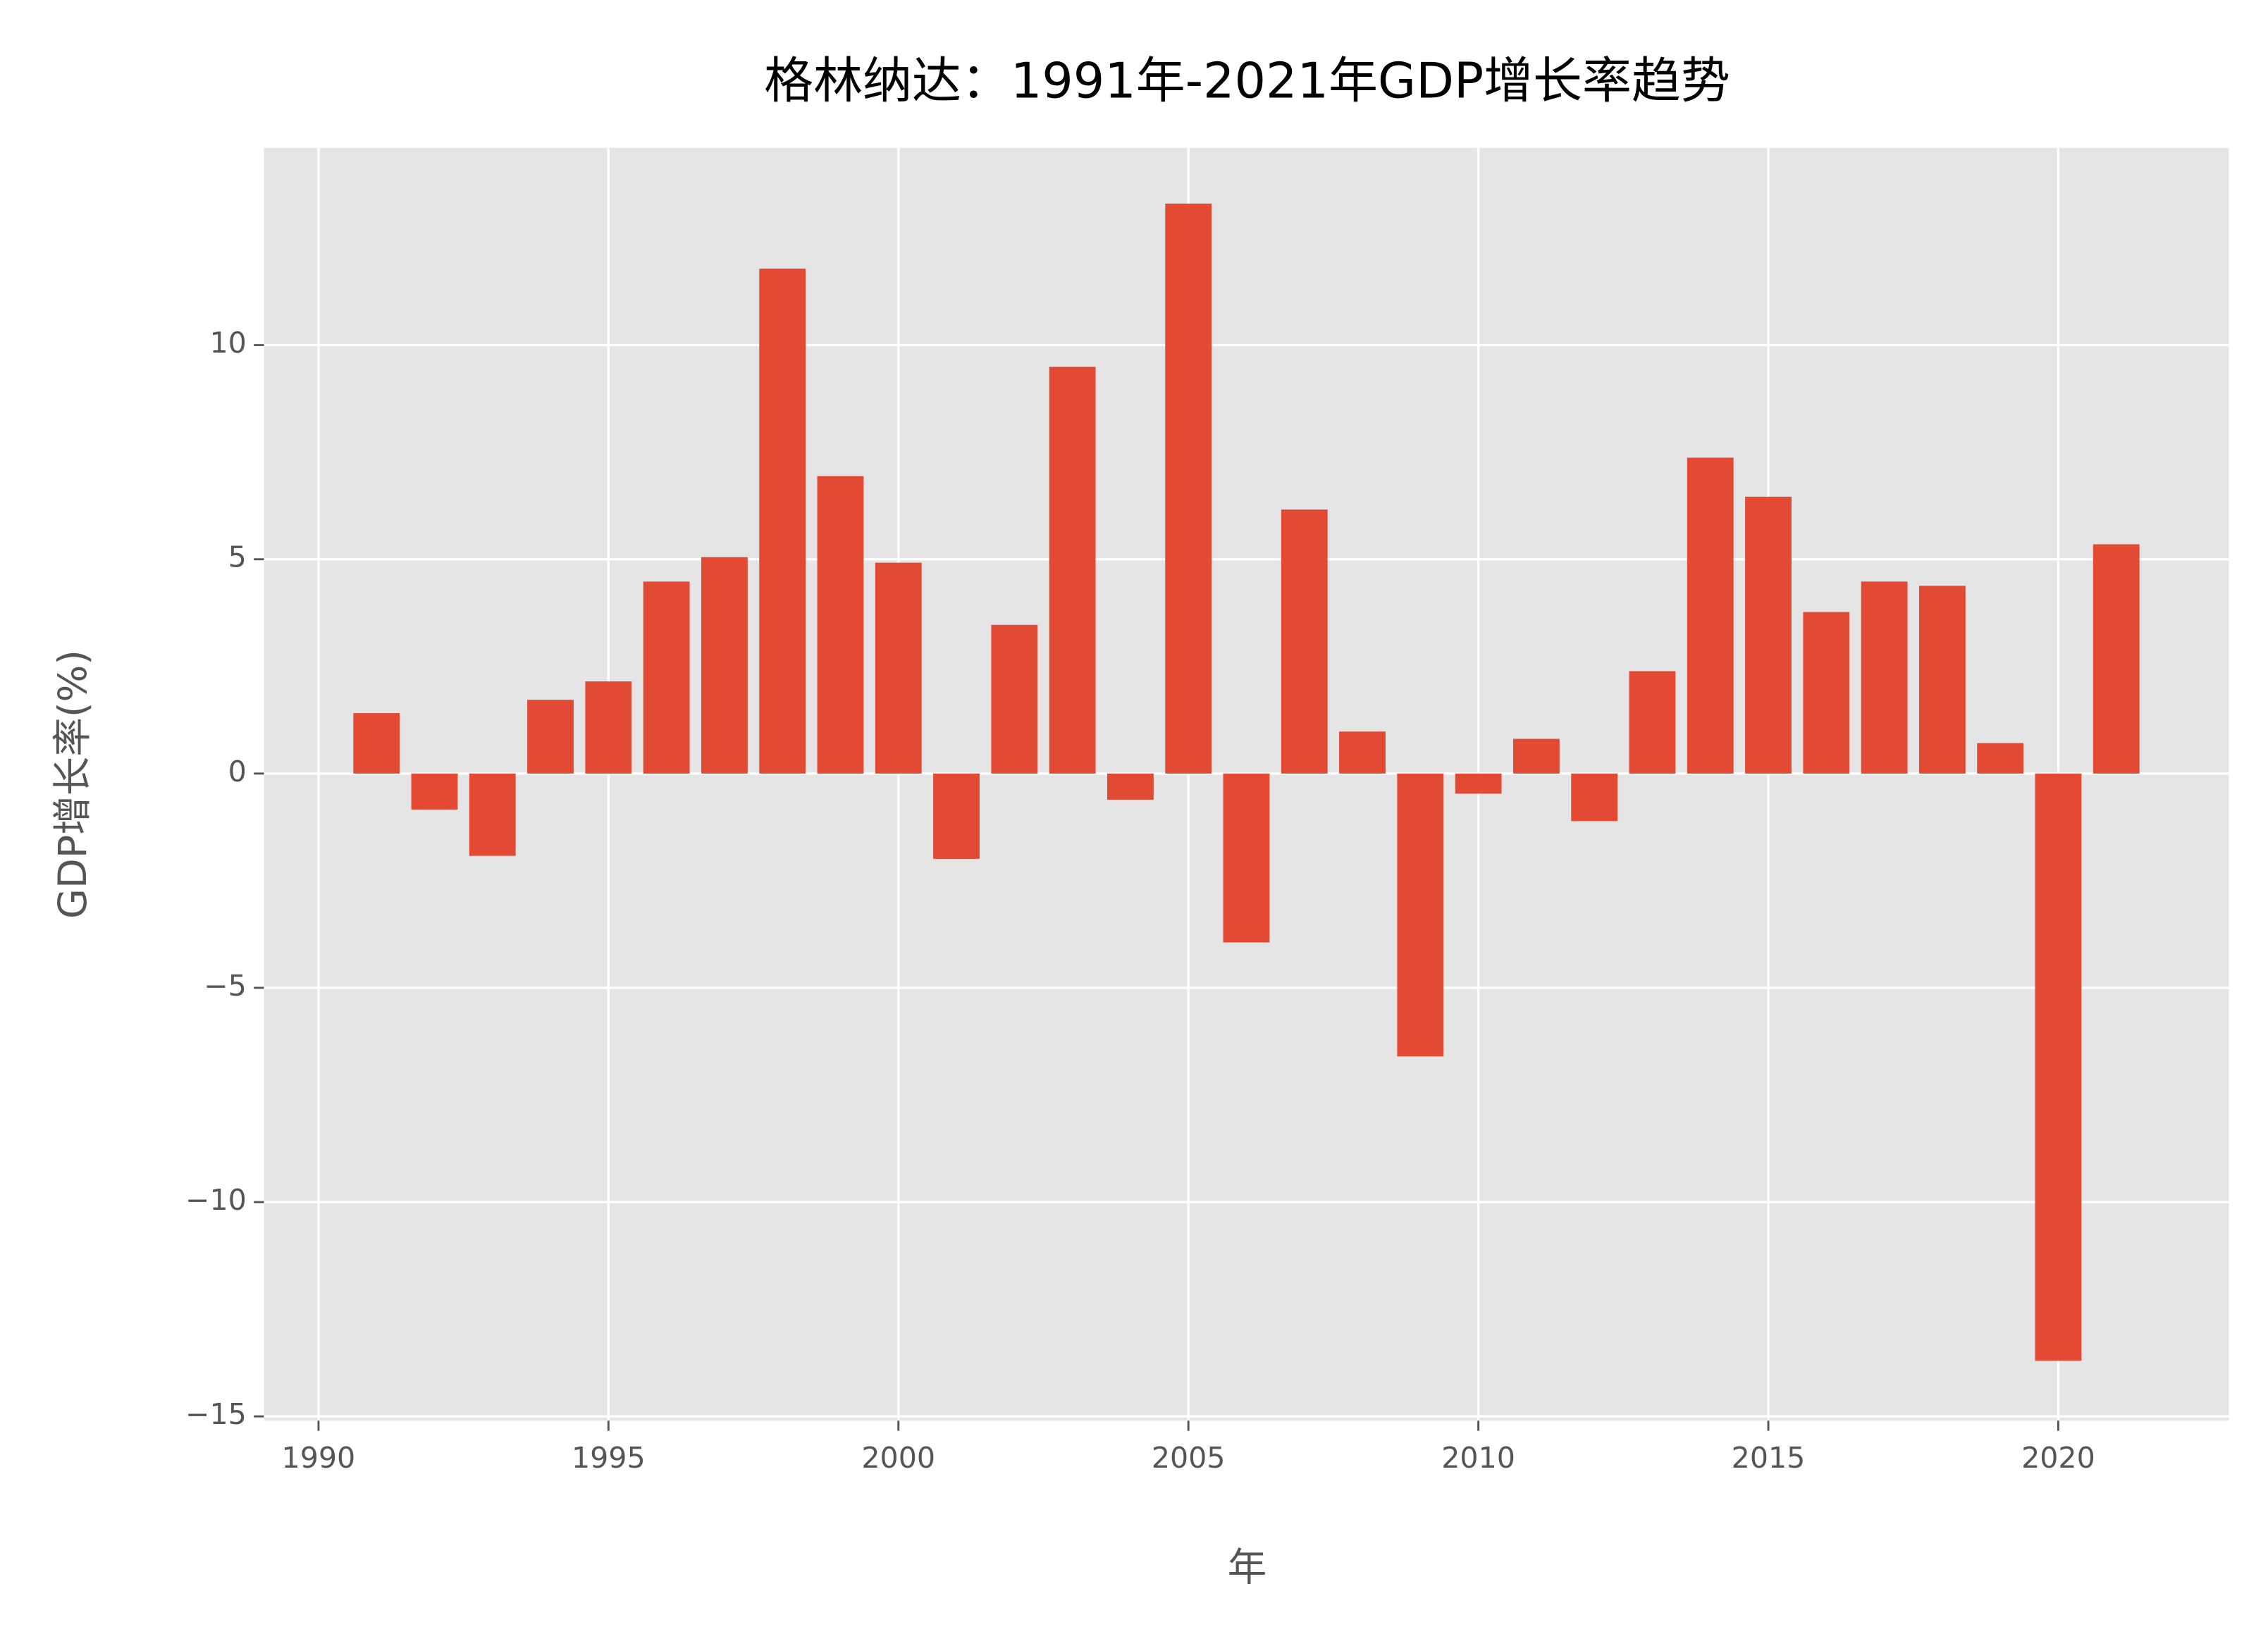 The height and width of the screenshot is (1641, 2268). What do you see at coordinates (1247, 80) in the screenshot?
I see `chart-title: 格林纳达：1991年-2021年GDP增长率趋势` at bounding box center [1247, 80].